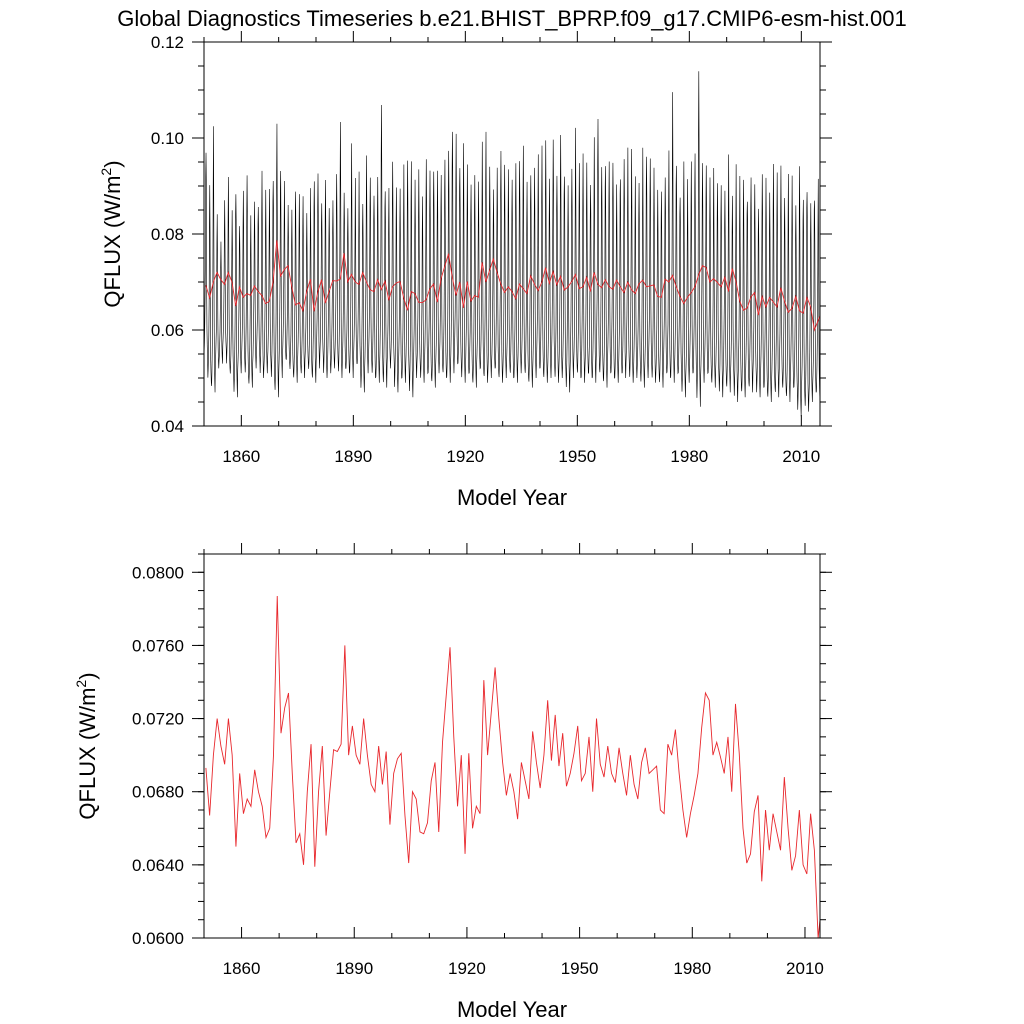 This screenshot has height=1024, width=1024. Describe the element at coordinates (167, 138) in the screenshot. I see `y-tick-label: 0.10` at that location.